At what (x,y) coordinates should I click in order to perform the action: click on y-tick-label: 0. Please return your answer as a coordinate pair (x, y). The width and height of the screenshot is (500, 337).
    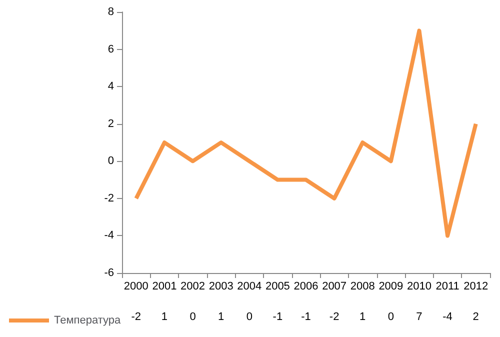
    Looking at the image, I should click on (111, 161).